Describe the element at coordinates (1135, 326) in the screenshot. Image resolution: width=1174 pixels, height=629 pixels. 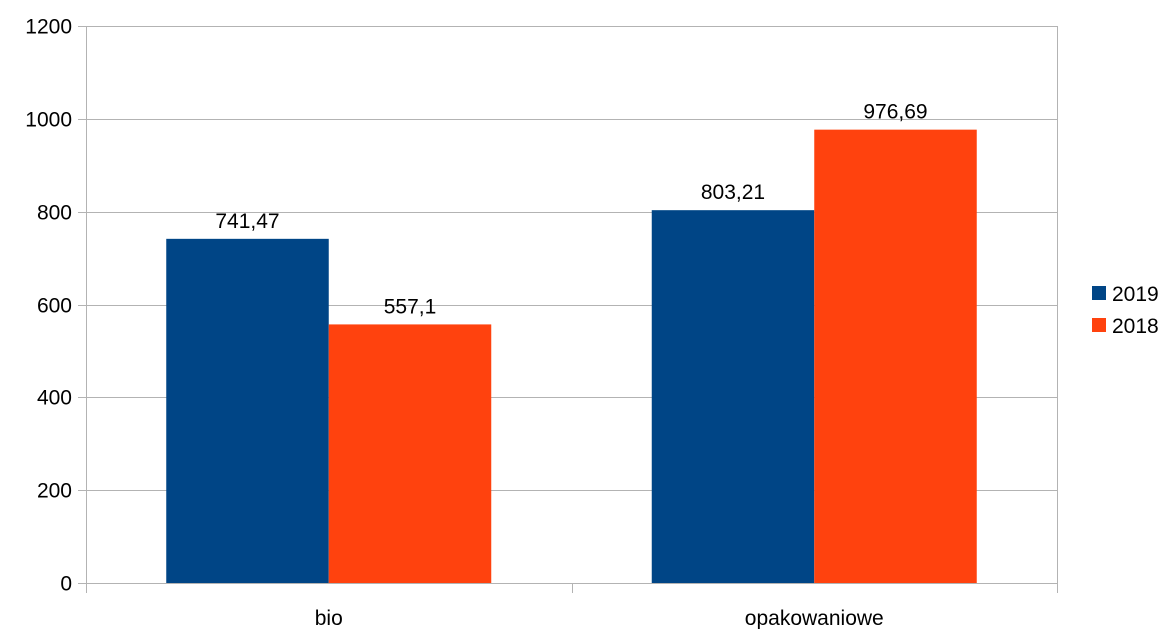
I see `legend-label: 2018` at that location.